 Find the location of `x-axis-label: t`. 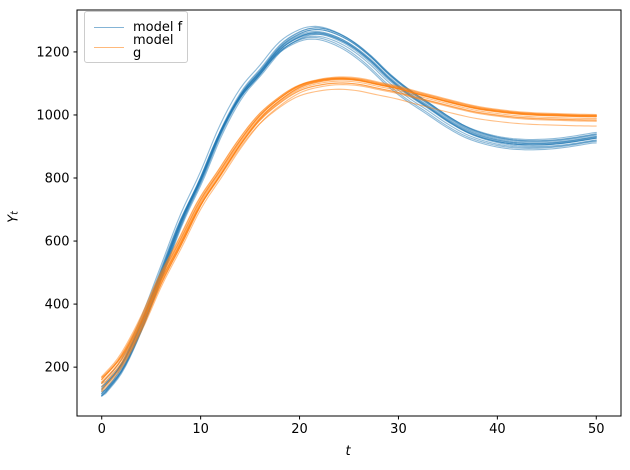

x-axis-label: t is located at coordinates (348, 451).